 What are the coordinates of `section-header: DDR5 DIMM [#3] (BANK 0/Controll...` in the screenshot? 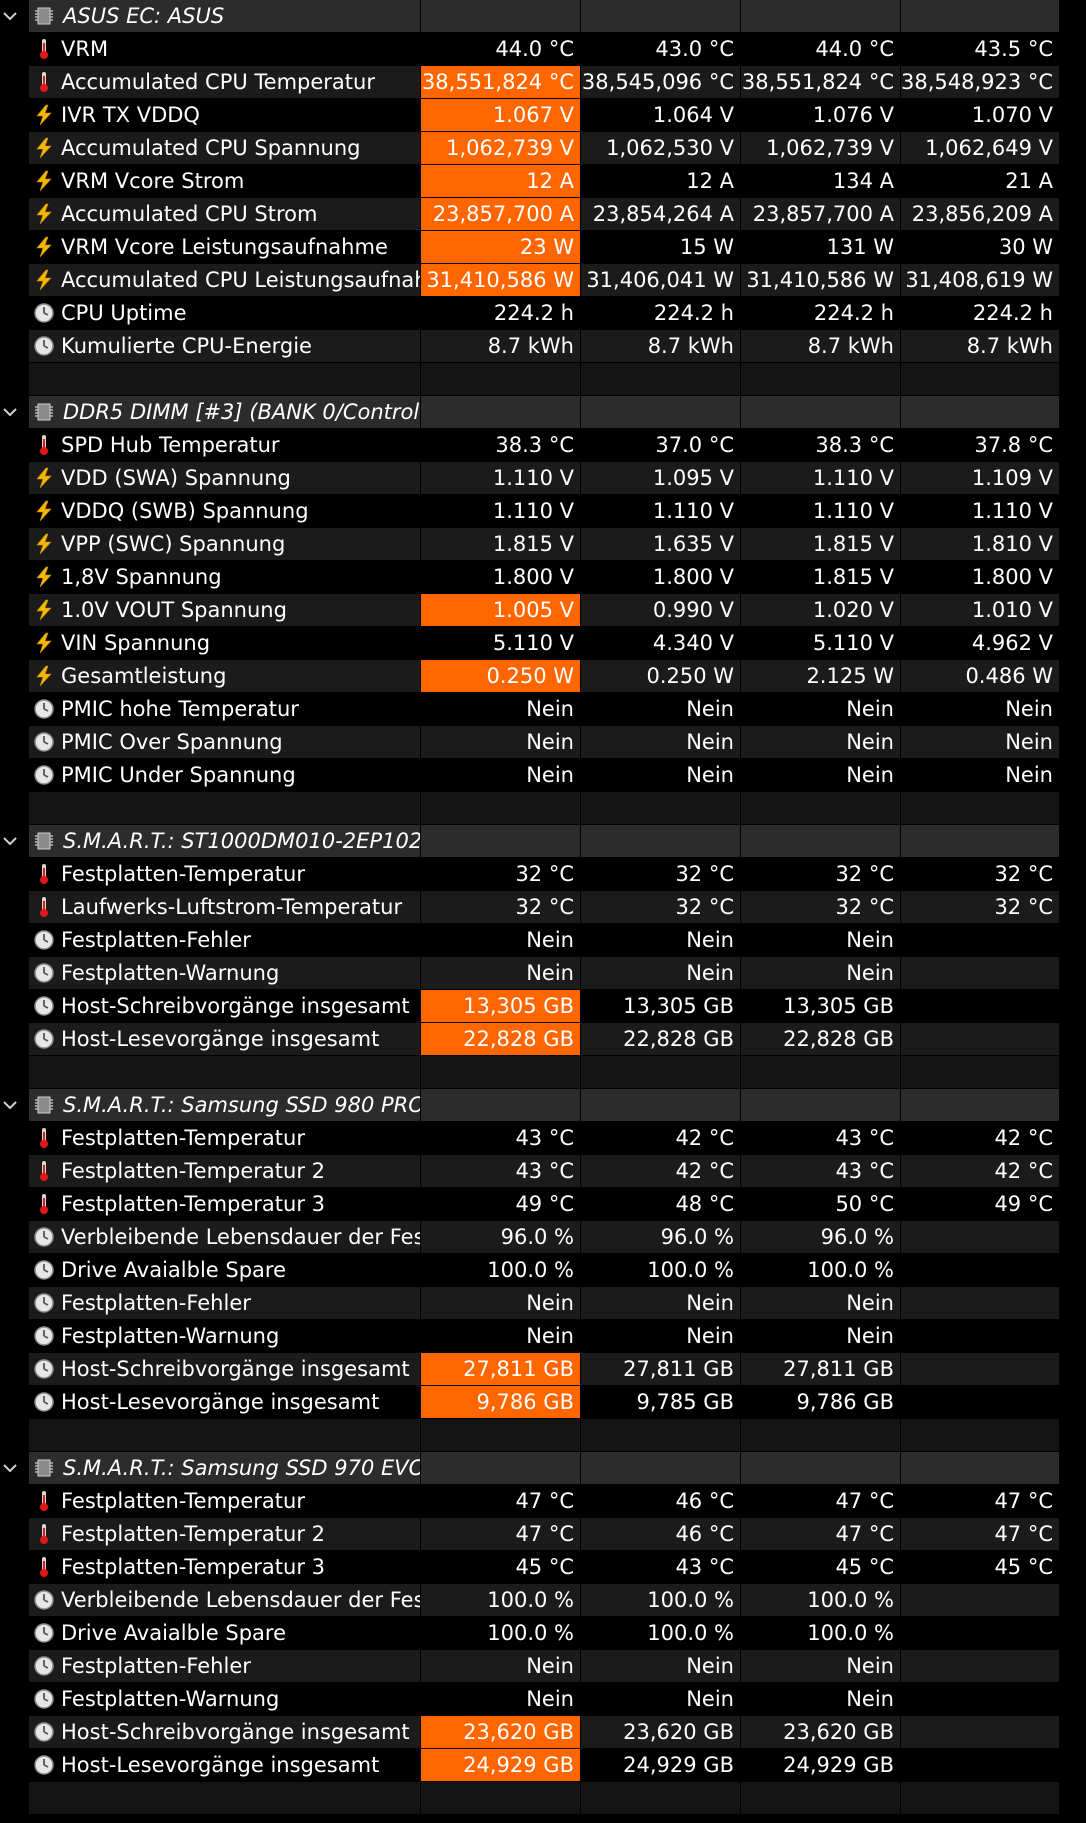 It's located at (529, 412).